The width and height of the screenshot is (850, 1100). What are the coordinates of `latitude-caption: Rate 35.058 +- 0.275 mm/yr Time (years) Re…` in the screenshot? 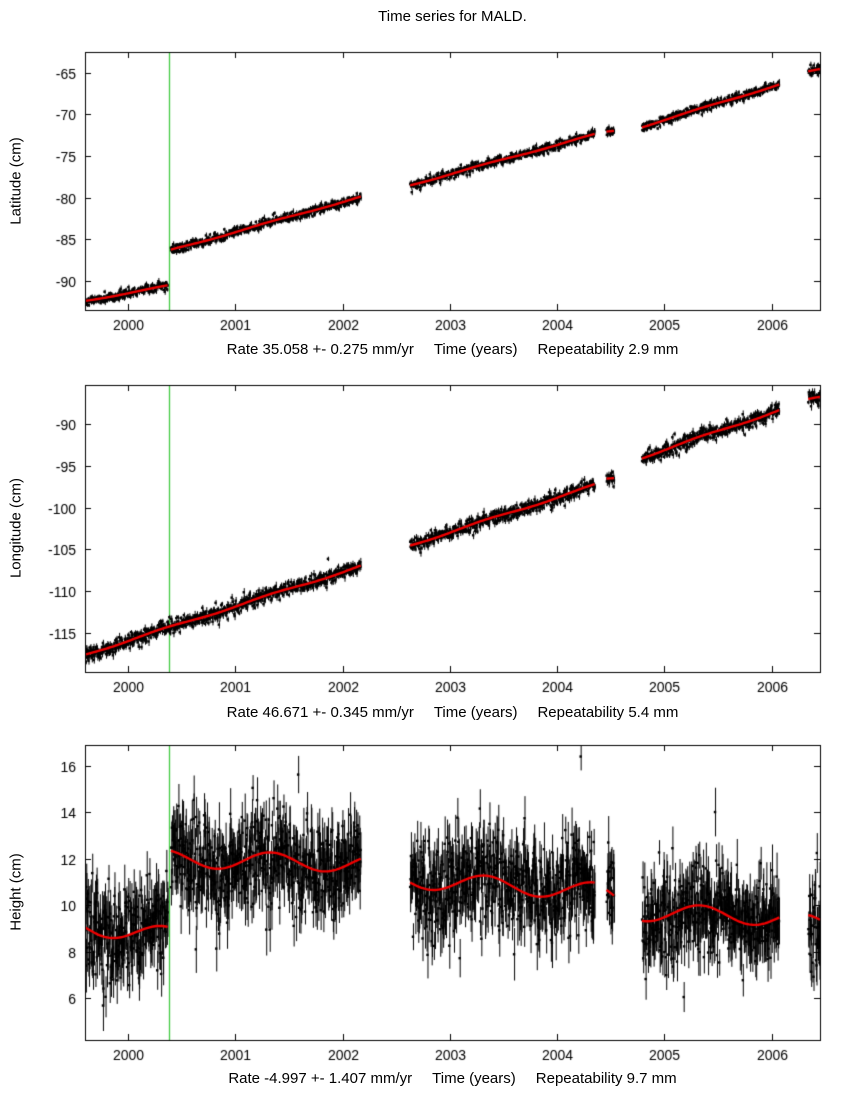 It's located at (452, 349).